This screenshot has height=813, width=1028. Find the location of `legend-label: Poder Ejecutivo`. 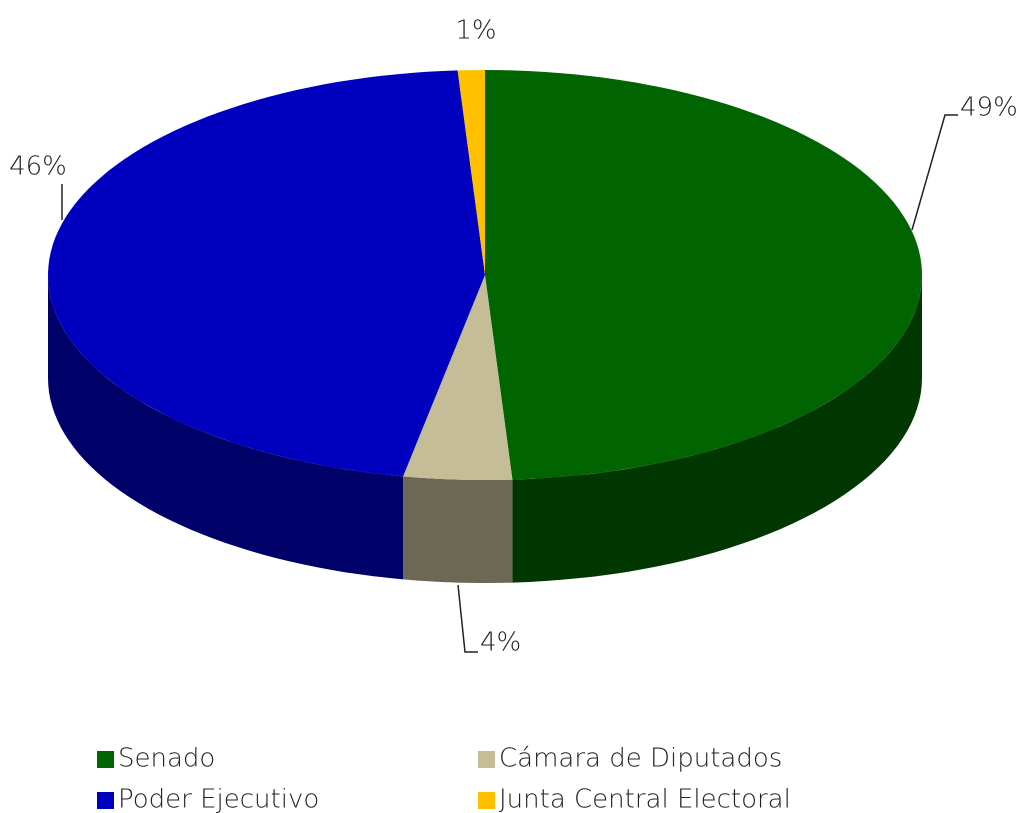

legend-label: Poder Ejecutivo is located at coordinates (218, 799).